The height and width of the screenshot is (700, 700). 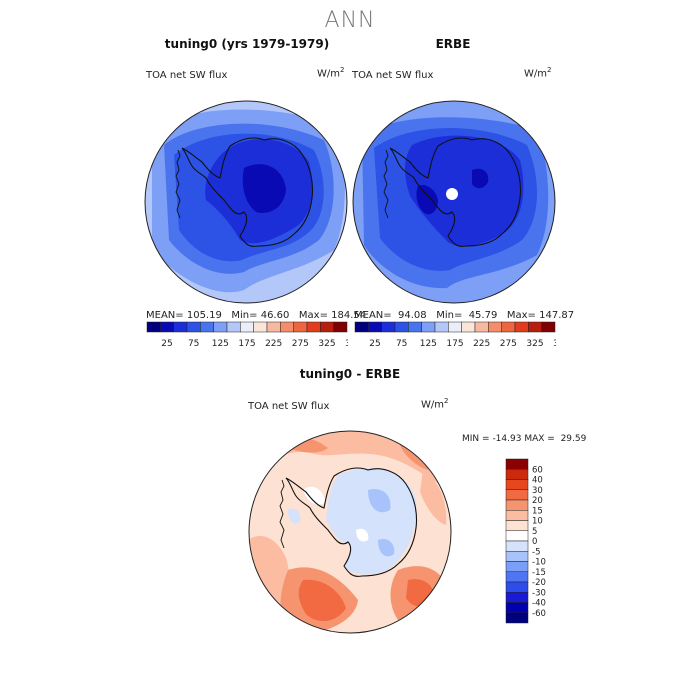 What do you see at coordinates (573, 439) in the screenshot?
I see `diff-max-value: 29.59` at bounding box center [573, 439].